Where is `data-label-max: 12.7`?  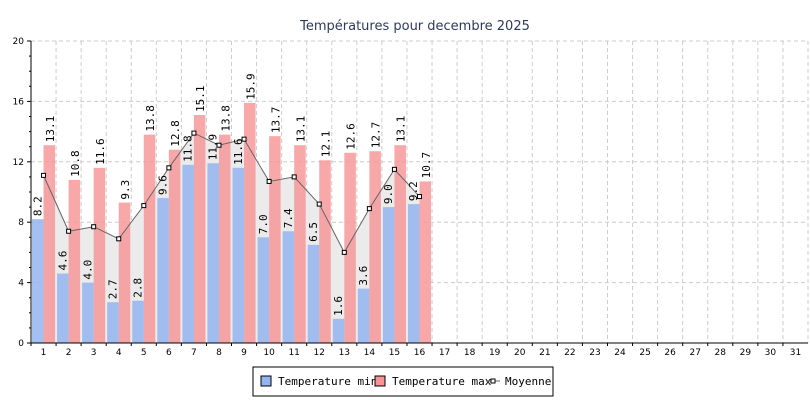 data-label-max: 12.7 is located at coordinates (376, 135).